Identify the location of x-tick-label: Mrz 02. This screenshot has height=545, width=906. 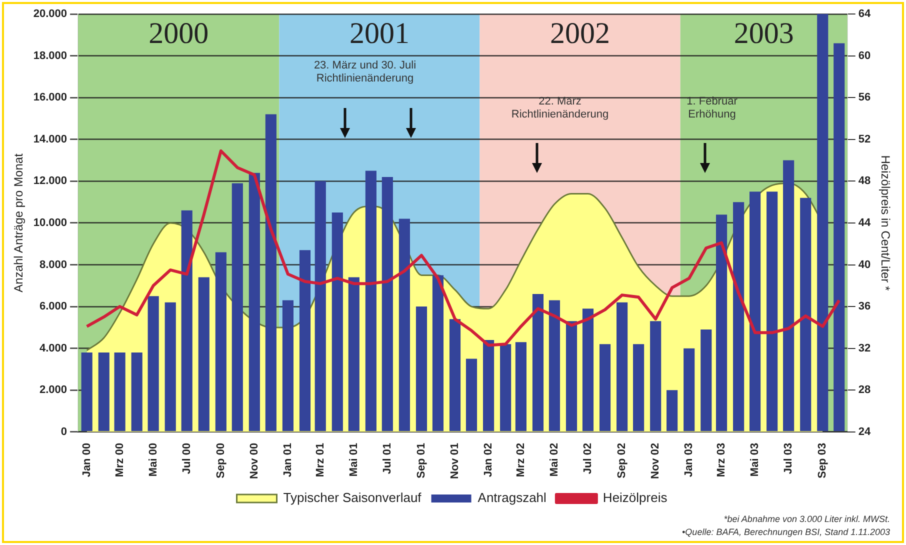
(520, 460).